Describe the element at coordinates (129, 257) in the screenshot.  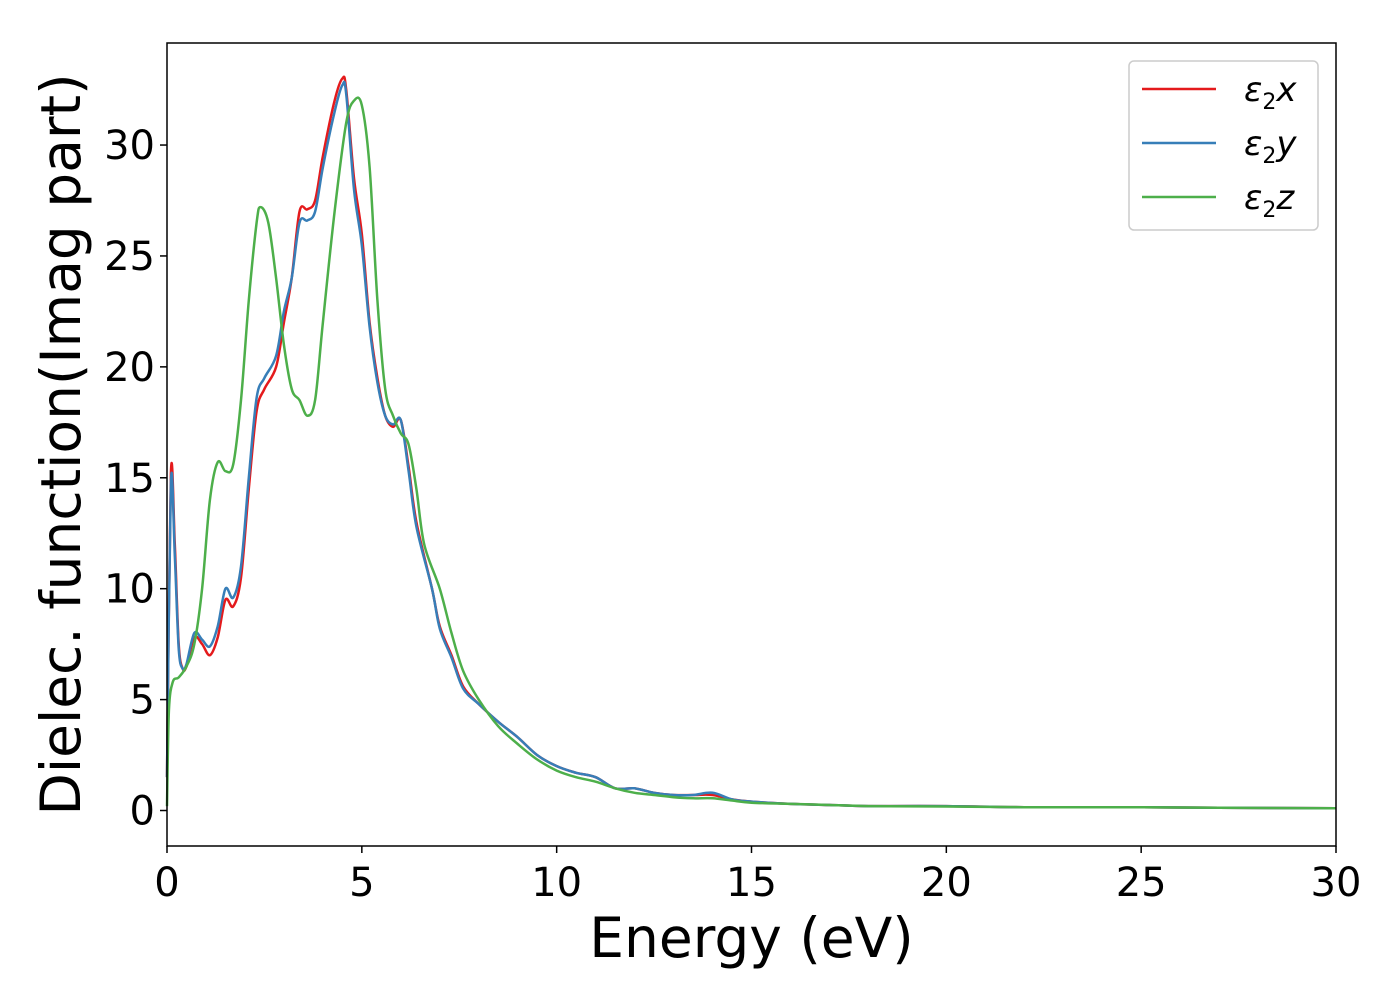
I see `y-tick-label: 25` at that location.